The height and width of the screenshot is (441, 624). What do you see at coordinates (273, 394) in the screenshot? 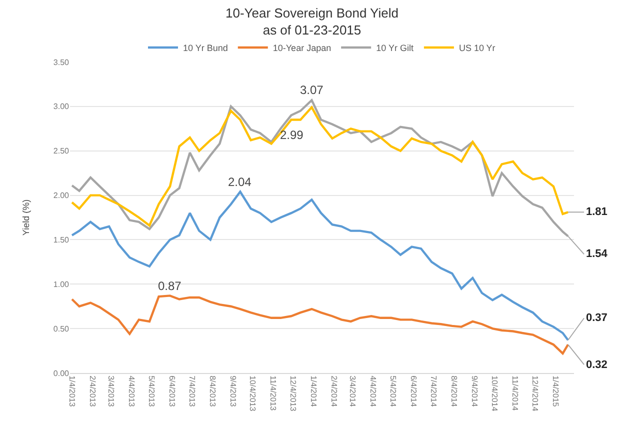
I see `x-tick-label: 11/4/2013` at bounding box center [273, 394].